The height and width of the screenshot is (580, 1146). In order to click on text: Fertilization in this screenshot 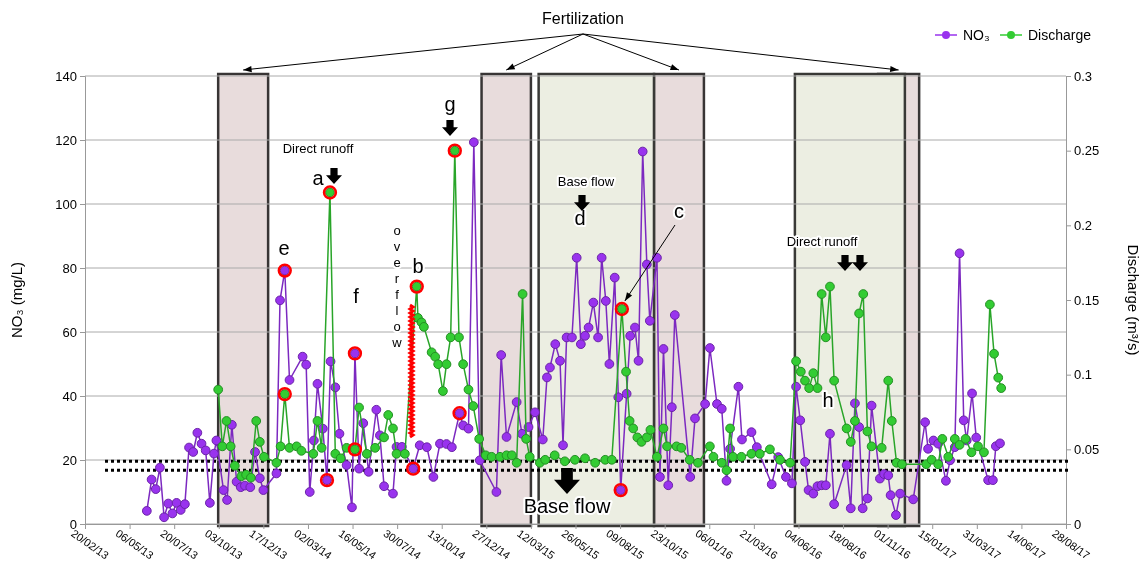, I will do `click(583, 18)`.